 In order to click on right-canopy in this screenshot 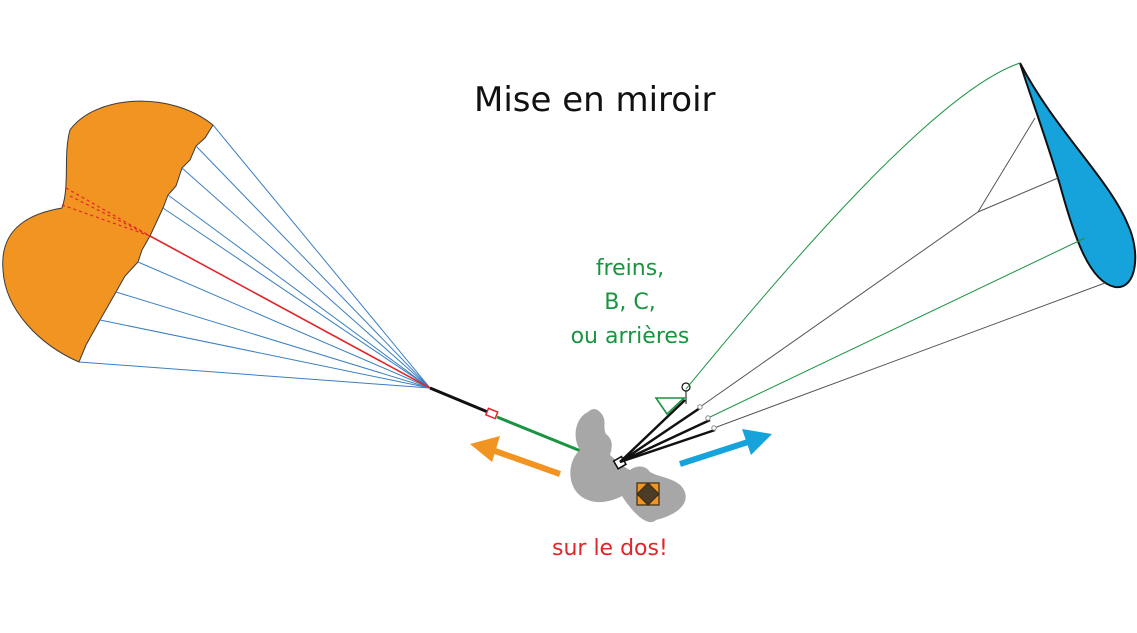, I will do `click(1078, 175)`.